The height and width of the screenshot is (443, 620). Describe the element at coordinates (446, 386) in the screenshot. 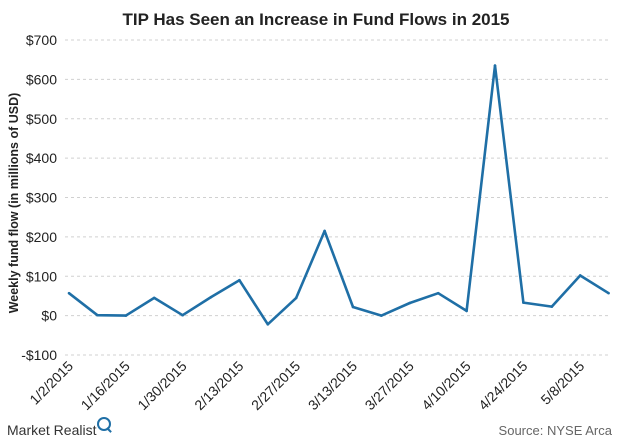

I see `x-tick-label: 4/10/2015` at that location.